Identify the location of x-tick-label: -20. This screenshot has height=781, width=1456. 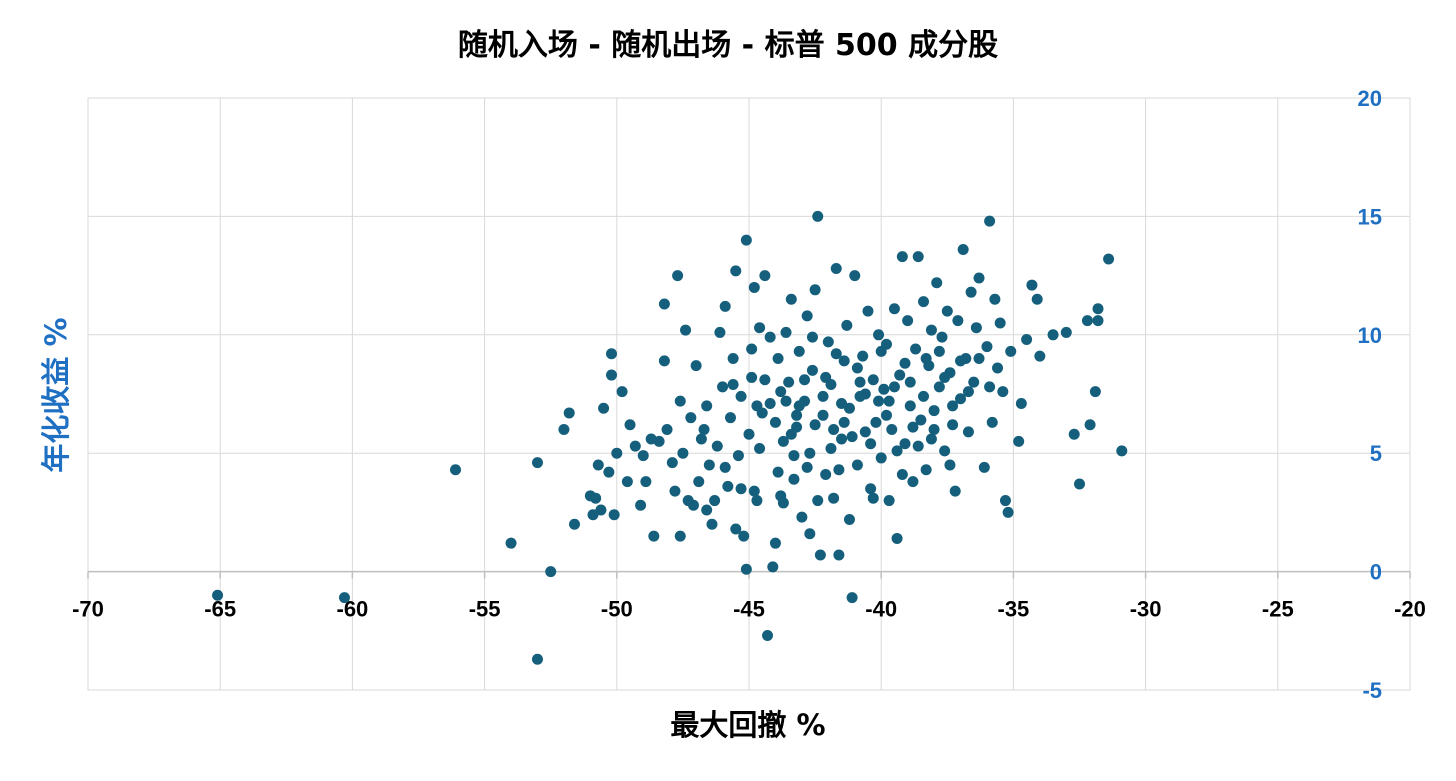
(1410, 609).